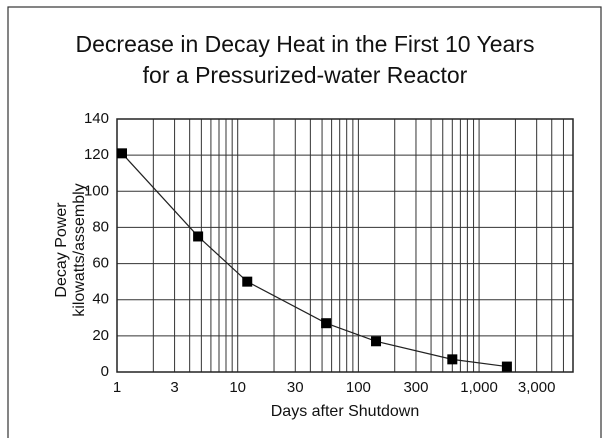 The image size is (609, 438). I want to click on x-tick-label: 1, so click(117, 387).